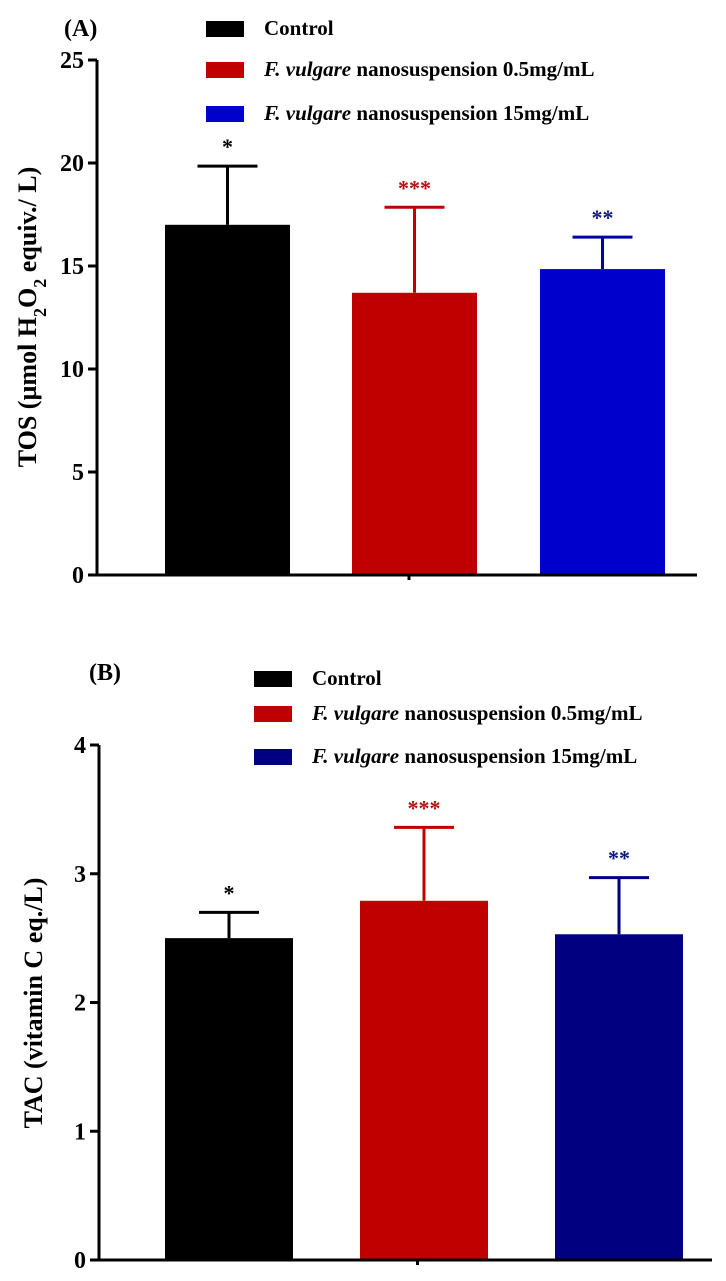 The width and height of the screenshot is (726, 1281). What do you see at coordinates (80, 875) in the screenshot?
I see `y-tick-label: 3` at bounding box center [80, 875].